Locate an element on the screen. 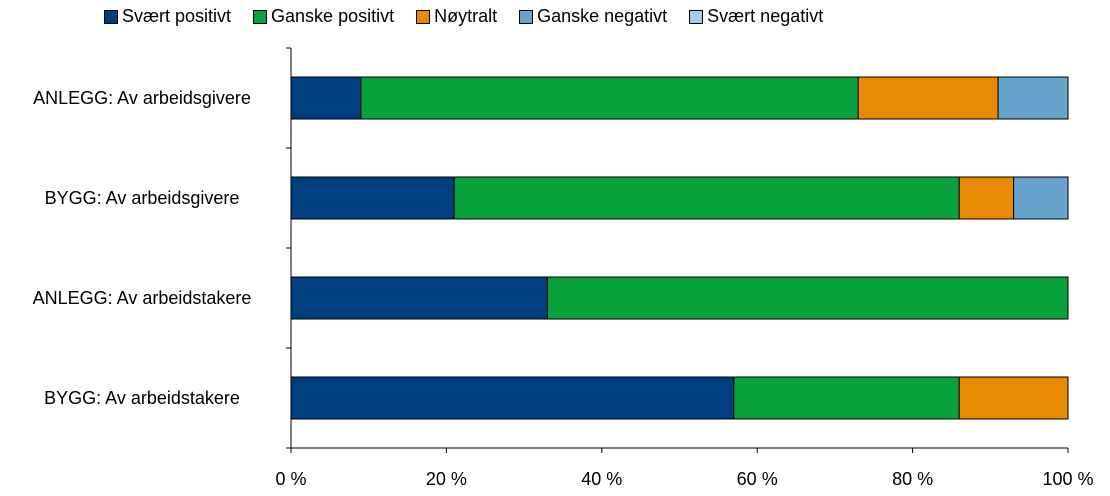 Image resolution: width=1110 pixels, height=496 pixels. x-tick-label: 0 % is located at coordinates (290, 479).